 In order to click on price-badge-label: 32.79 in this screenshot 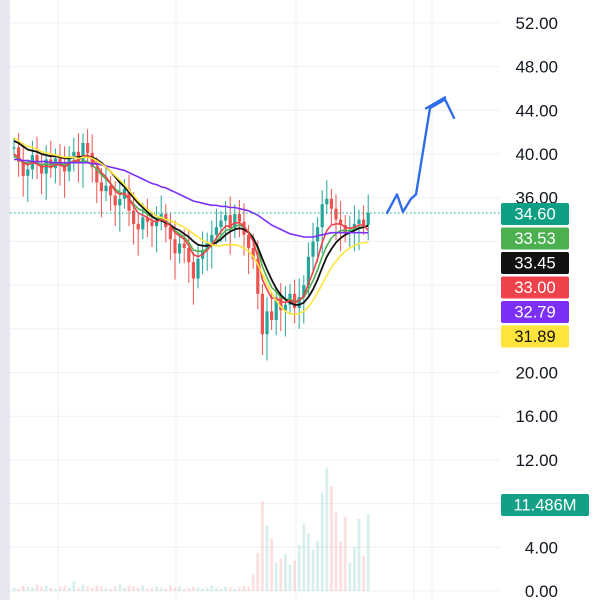, I will do `click(534, 313)`.